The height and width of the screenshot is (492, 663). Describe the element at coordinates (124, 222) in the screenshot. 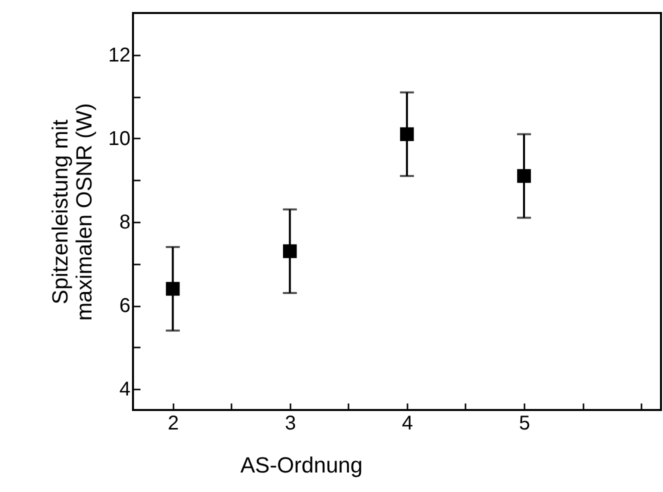

I see `y-tick-label: 8` at that location.